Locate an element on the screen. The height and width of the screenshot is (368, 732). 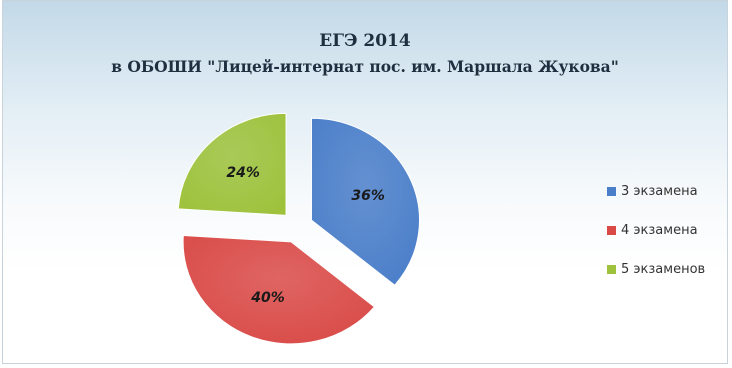
slice-label: 36% is located at coordinates (368, 196).